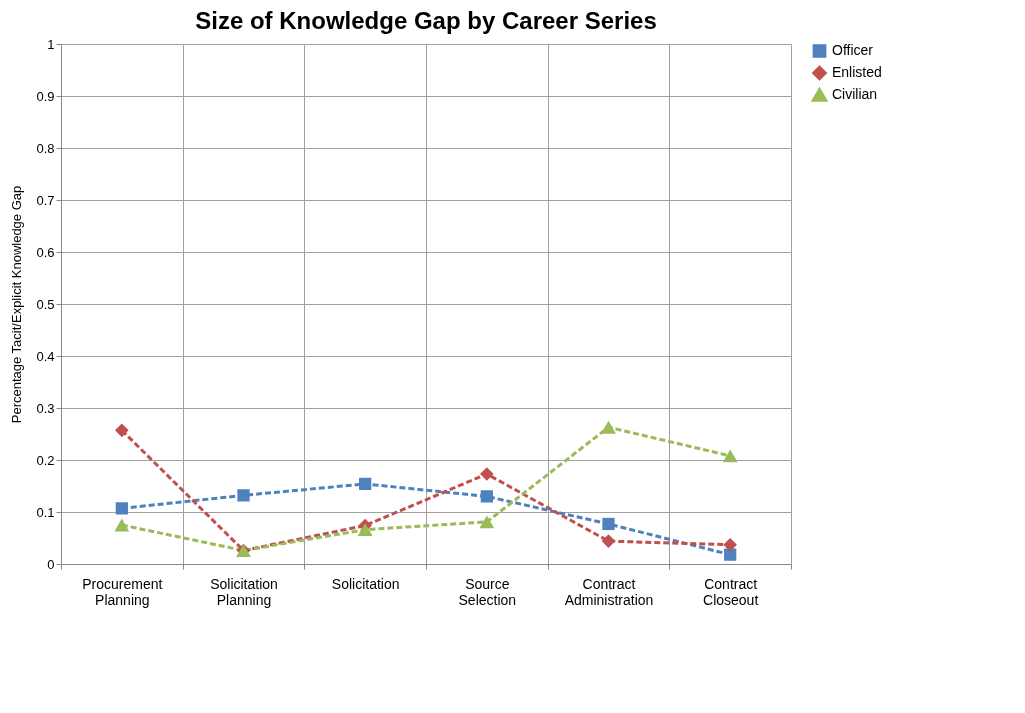  I want to click on y-tick-label: 0.6, so click(45, 252).